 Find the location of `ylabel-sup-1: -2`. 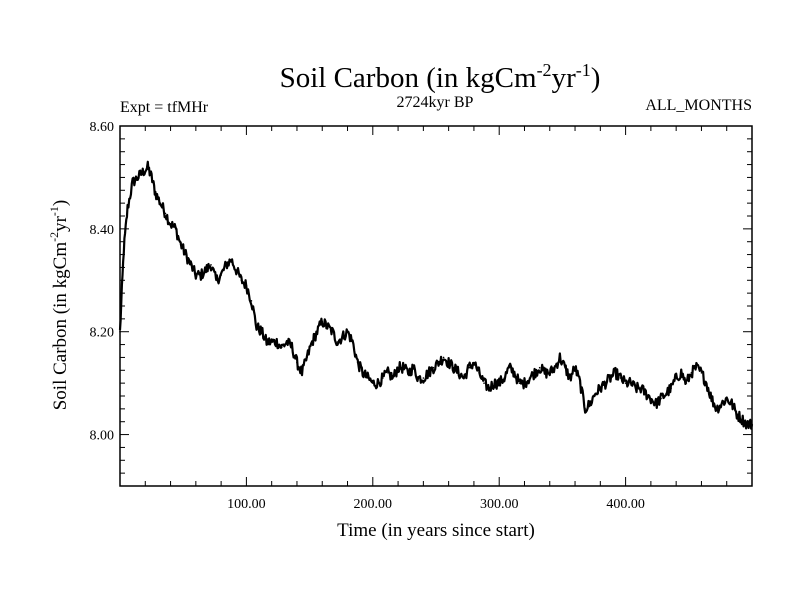

ylabel-sup-1: -2 is located at coordinates (54, 237).